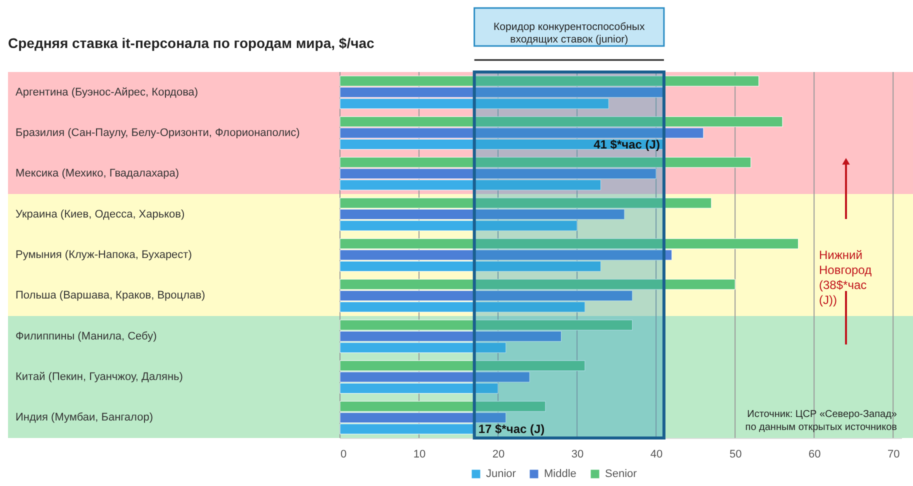 The image size is (913, 486). What do you see at coordinates (419, 454) in the screenshot?
I see `x-tick-label: 10` at bounding box center [419, 454].